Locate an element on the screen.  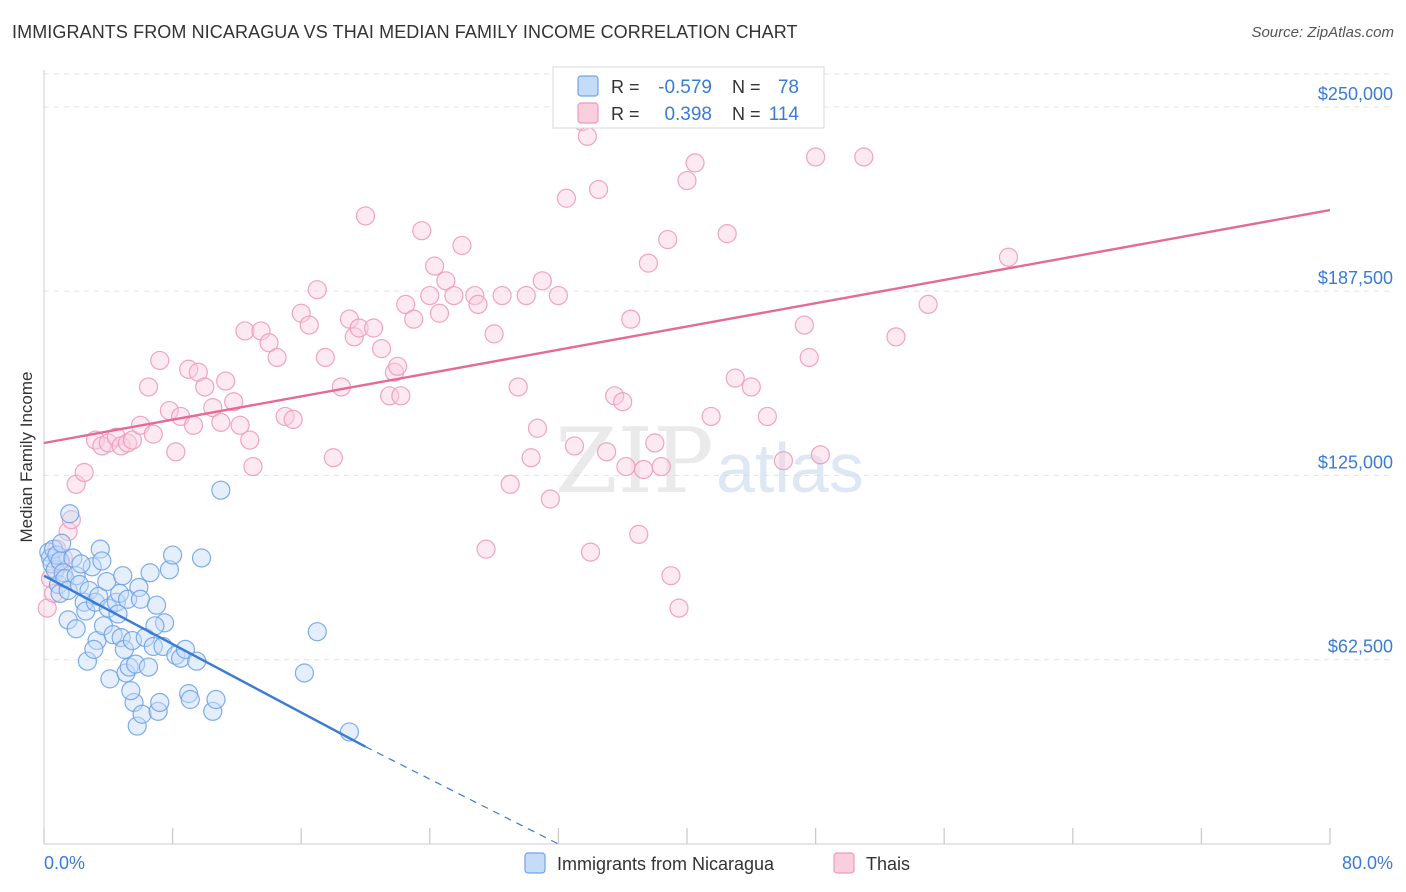
r-label-nicaragua: R = is located at coordinates (625, 87).